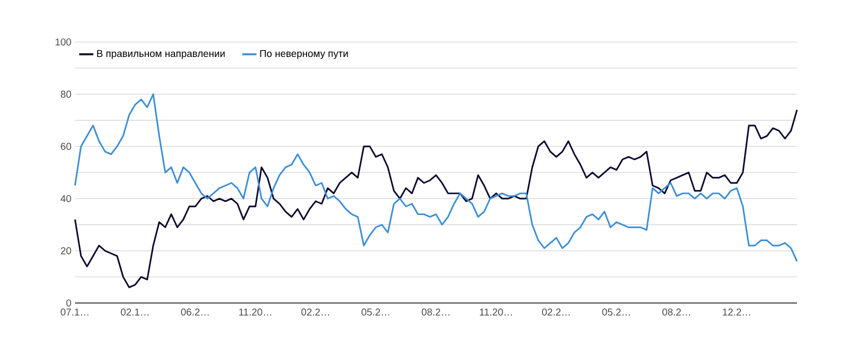 This screenshot has width=842, height=348. Describe the element at coordinates (69, 303) in the screenshot. I see `y-tick-label: 0` at that location.